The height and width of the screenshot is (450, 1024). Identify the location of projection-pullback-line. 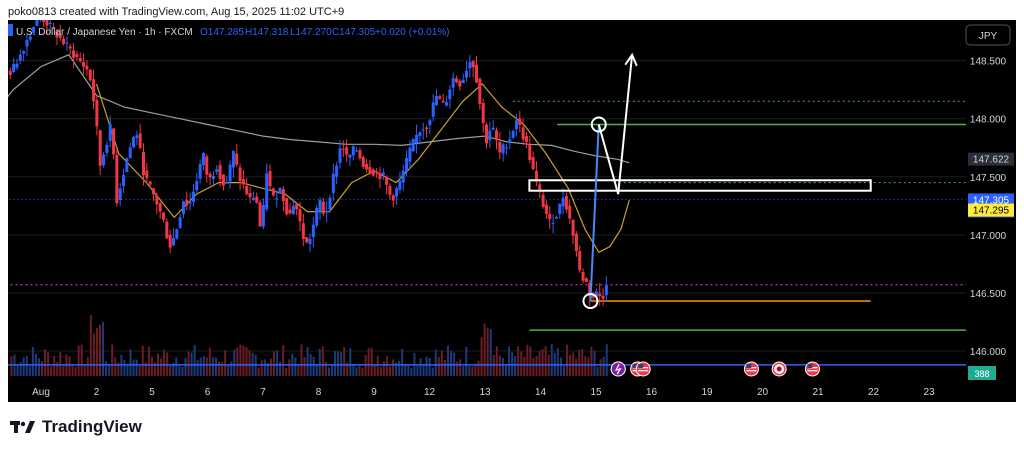
(608, 159).